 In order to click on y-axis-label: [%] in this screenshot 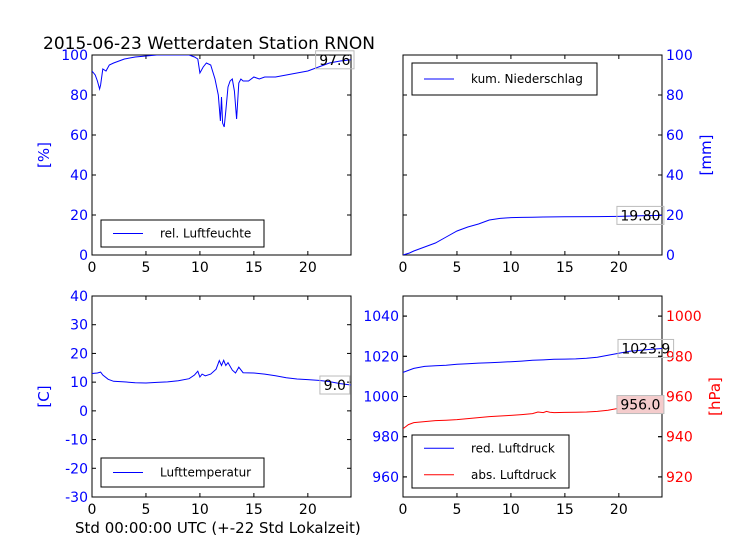, I will do `click(44, 155)`.